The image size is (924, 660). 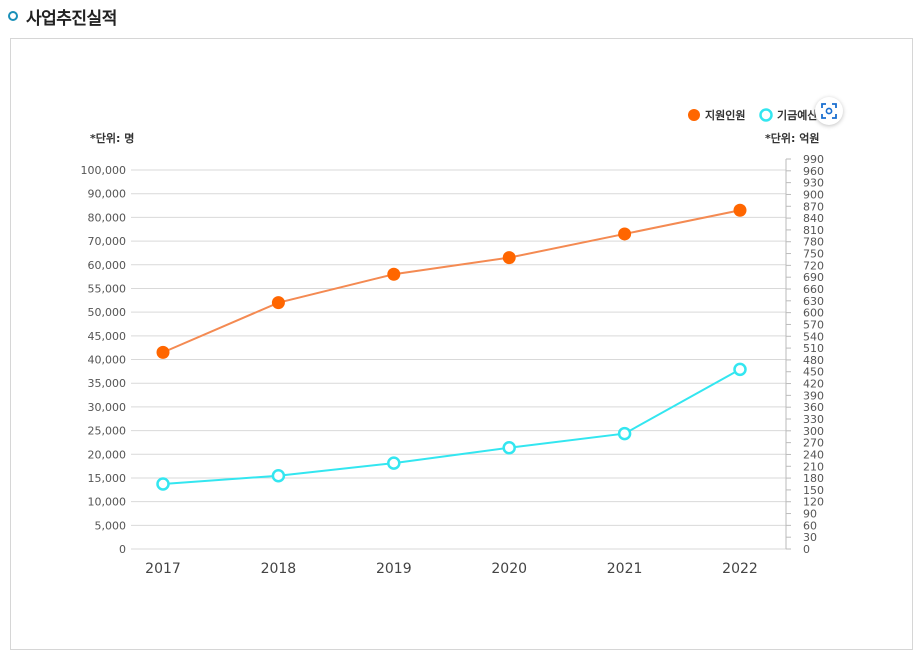 What do you see at coordinates (813, 407) in the screenshot?
I see `right-axis-tick-label: 360` at bounding box center [813, 407].